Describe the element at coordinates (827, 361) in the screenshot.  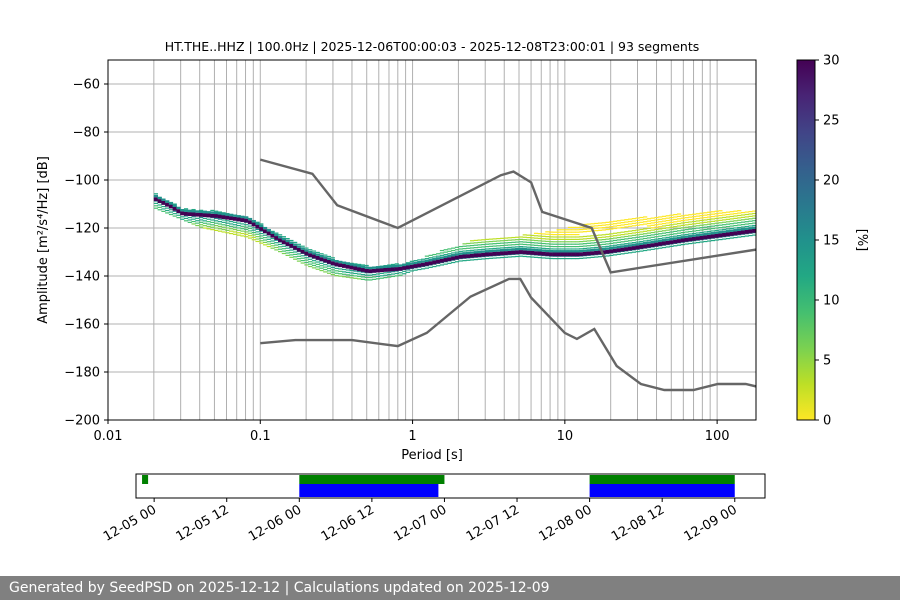
I see `colorbar-tick-label: 5` at that location.